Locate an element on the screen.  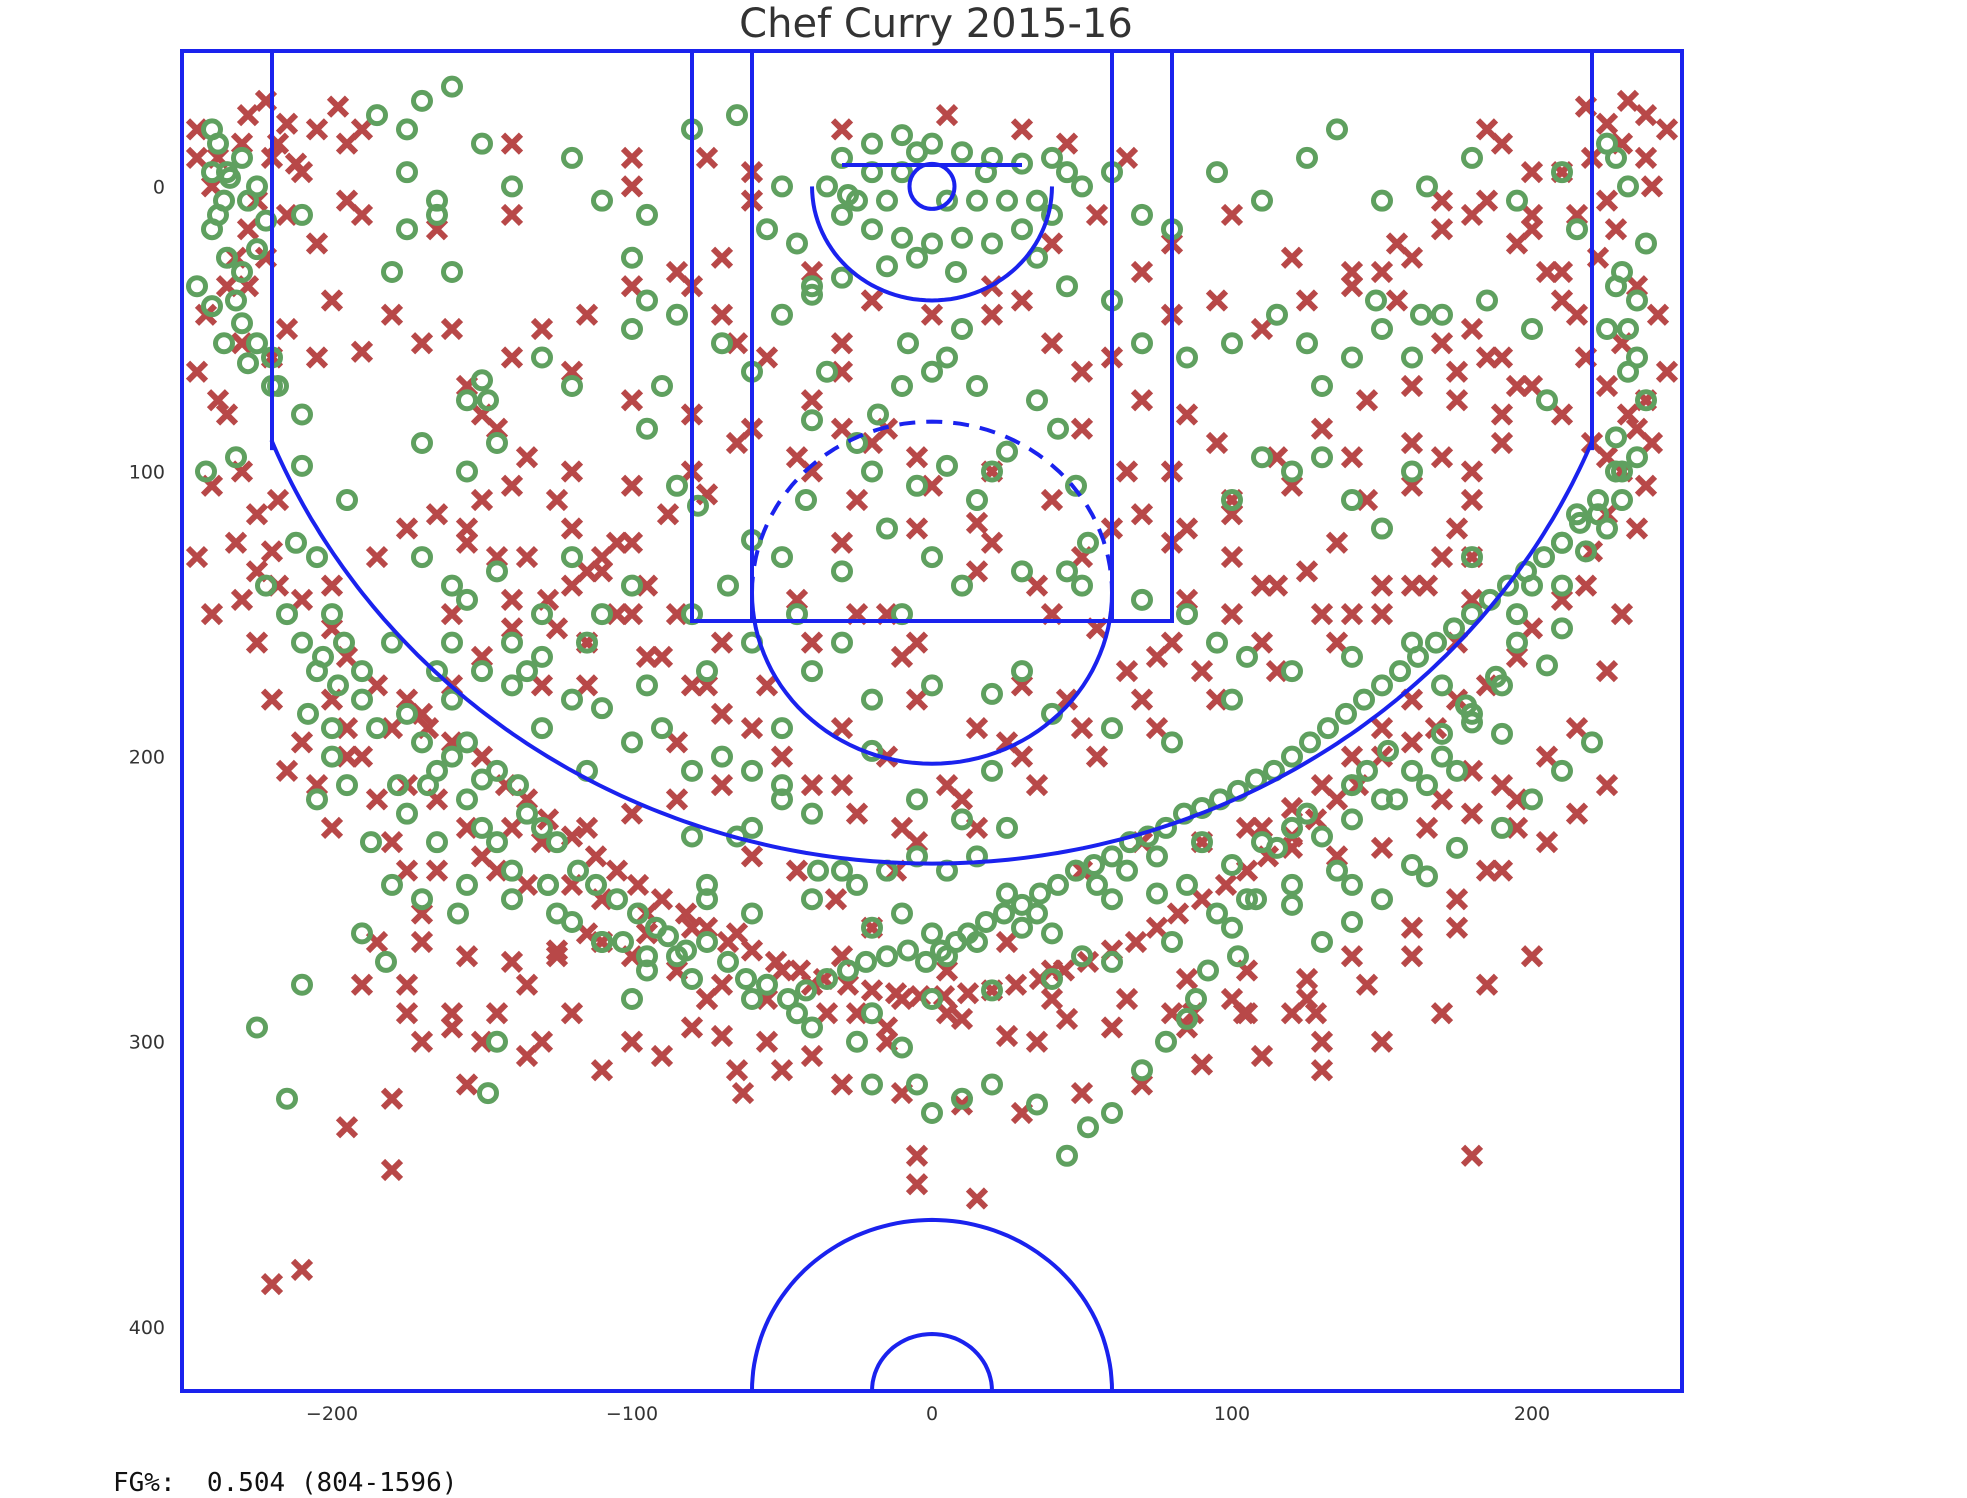
x-tick-label: −100 is located at coordinates (632, 1414).